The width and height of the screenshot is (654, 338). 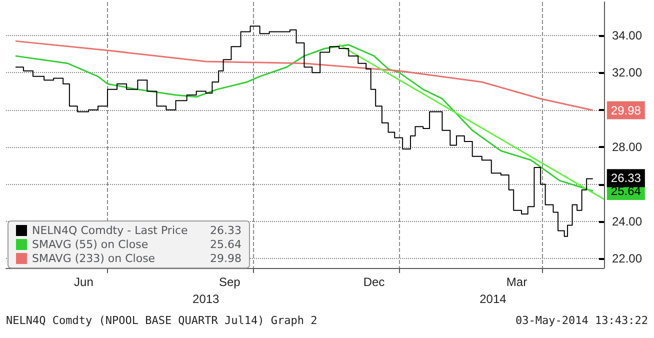 I want to click on text: 29.98, so click(x=226, y=258).